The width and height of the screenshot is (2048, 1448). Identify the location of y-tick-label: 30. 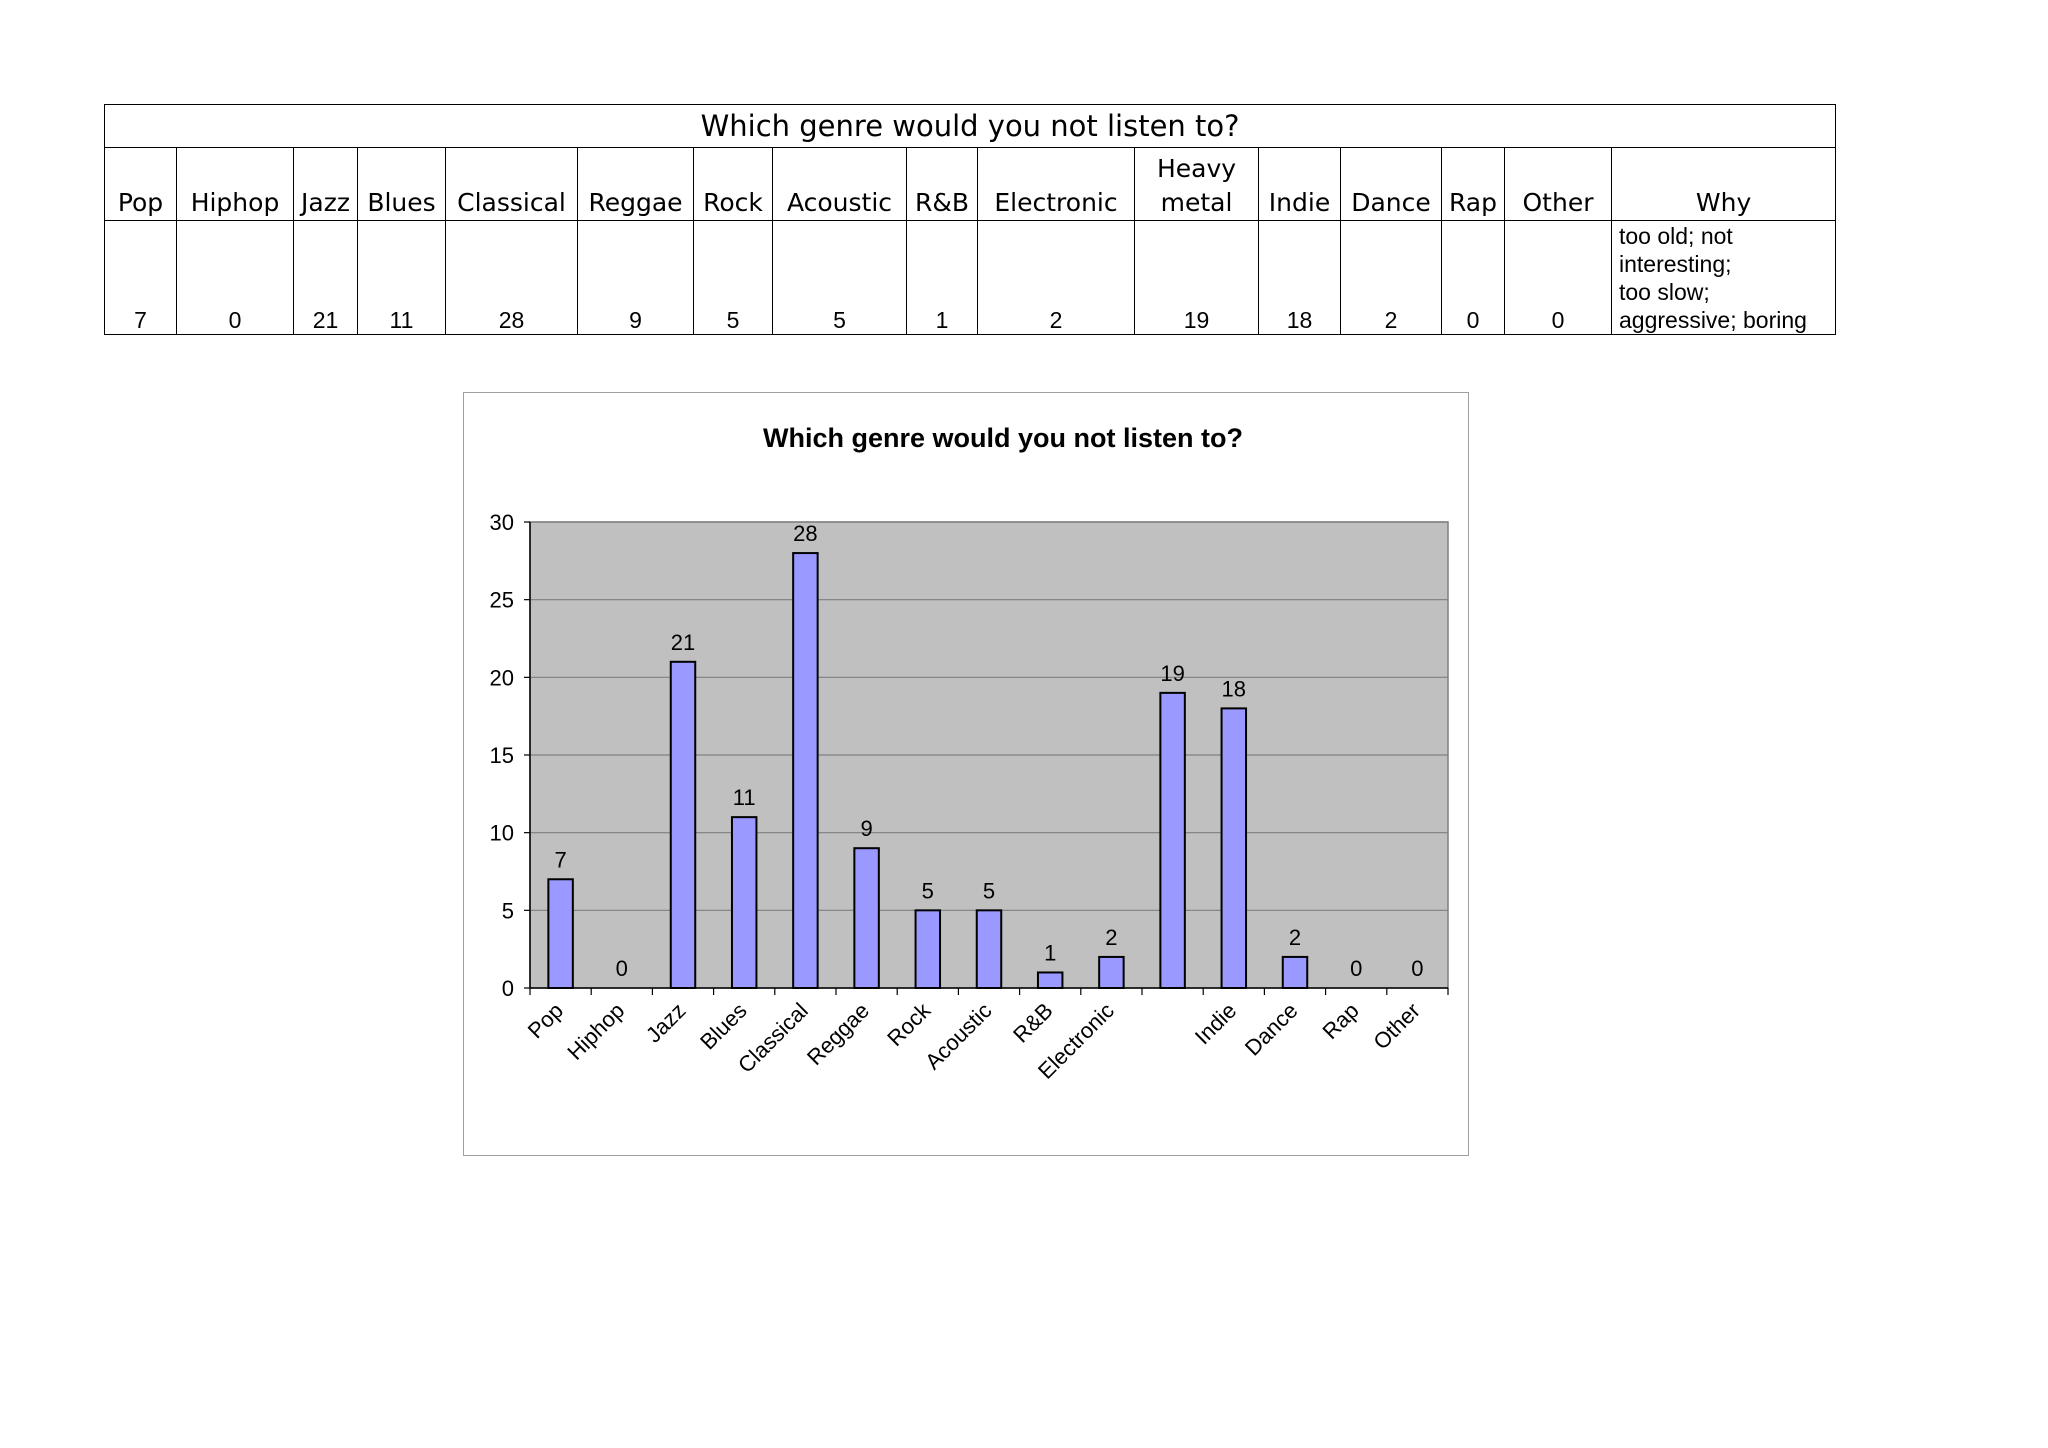
(502, 522).